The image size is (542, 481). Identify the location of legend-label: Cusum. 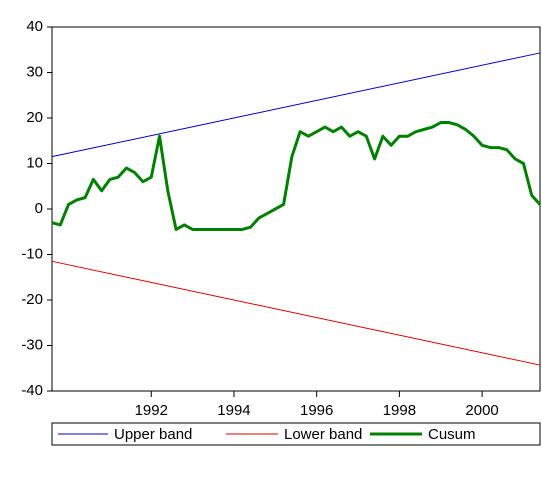
(452, 434).